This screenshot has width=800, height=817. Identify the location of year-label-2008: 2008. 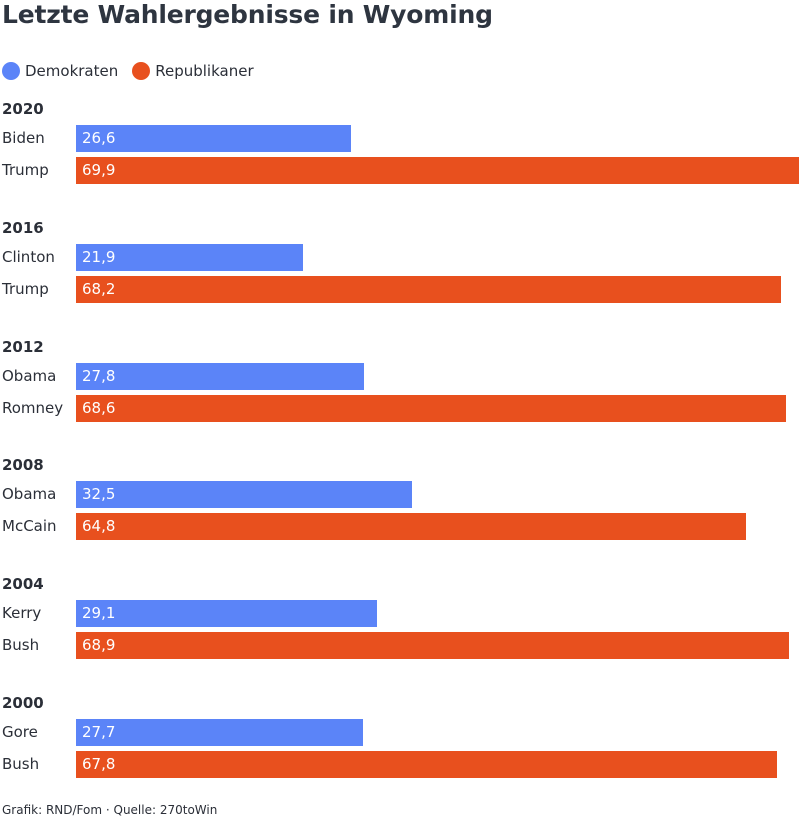
(23, 465).